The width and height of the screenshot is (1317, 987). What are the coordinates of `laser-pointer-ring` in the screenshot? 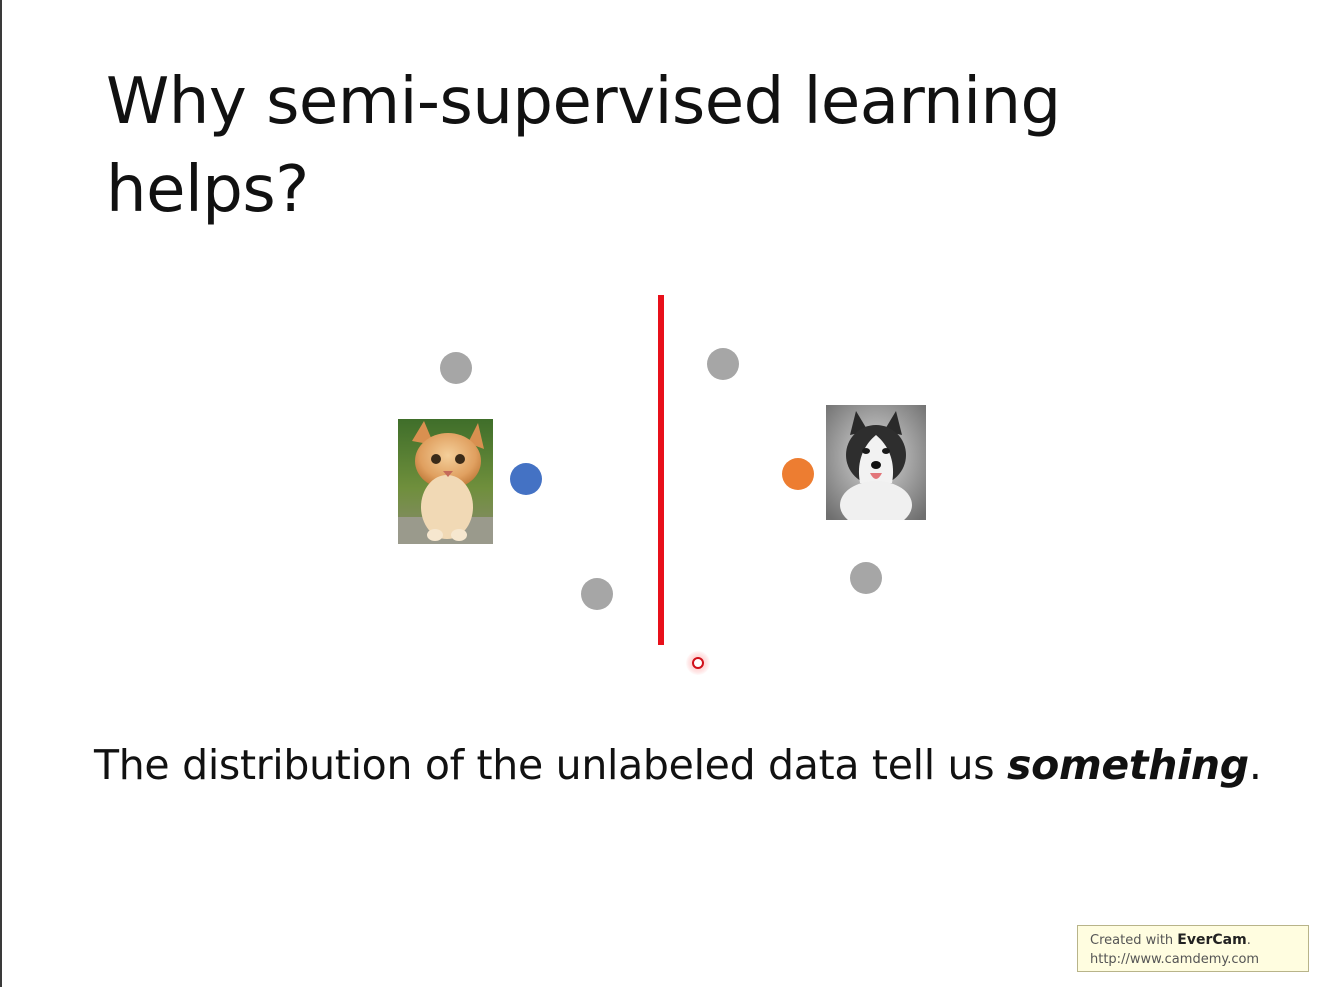 It's located at (698, 663).